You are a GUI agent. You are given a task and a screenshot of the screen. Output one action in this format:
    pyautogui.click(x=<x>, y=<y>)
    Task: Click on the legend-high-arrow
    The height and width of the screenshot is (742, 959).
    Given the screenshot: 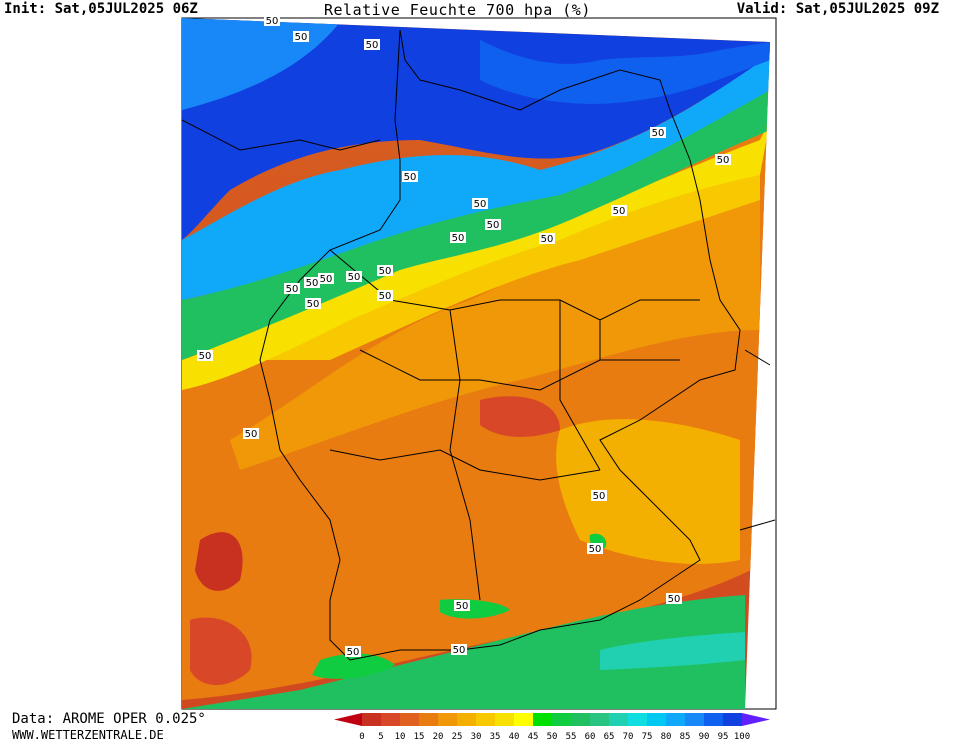 What is the action you would take?
    pyautogui.click(x=756, y=719)
    